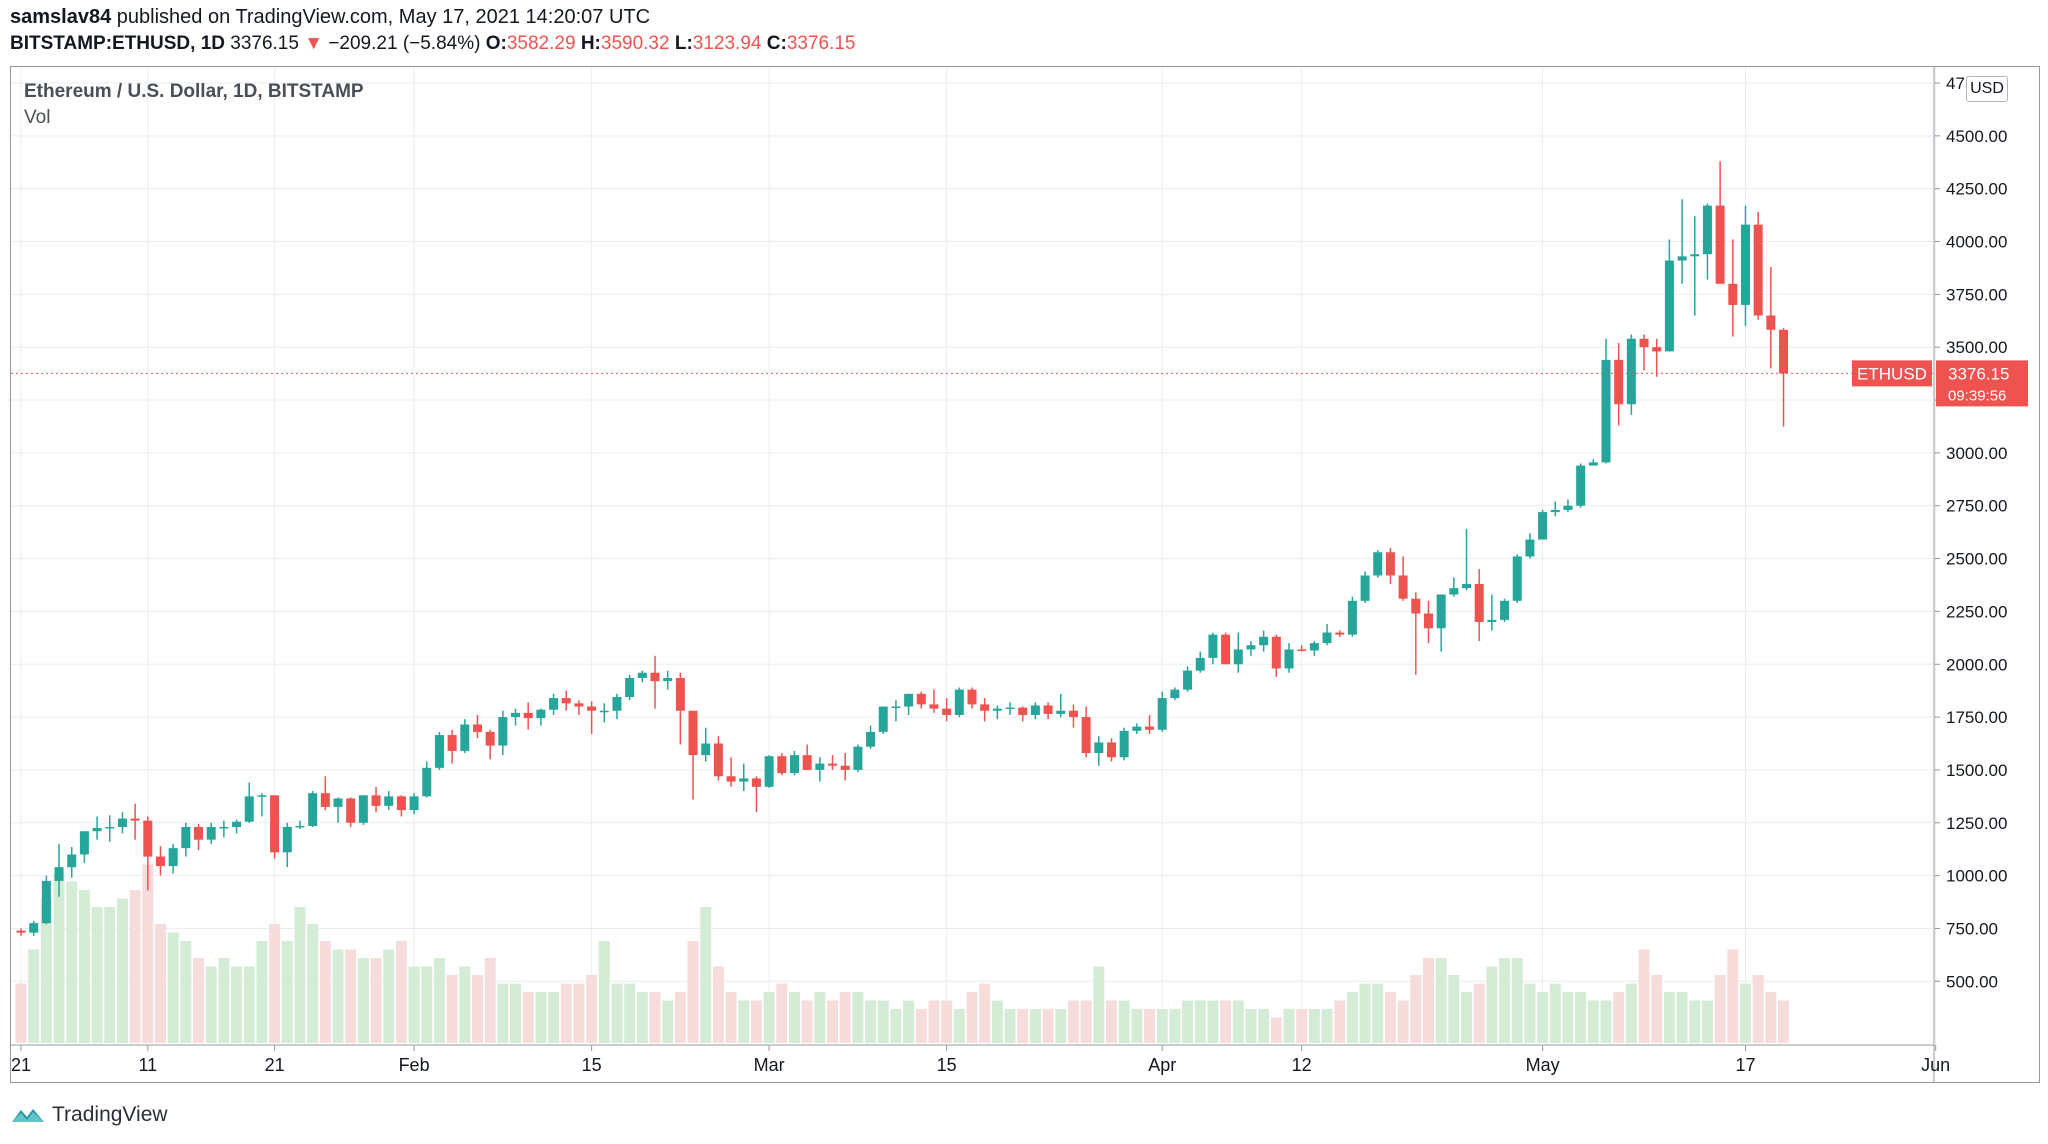 Image resolution: width=2048 pixels, height=1144 pixels. Describe the element at coordinates (1892, 373) in the screenshot. I see `symbol-tag-bg` at that location.